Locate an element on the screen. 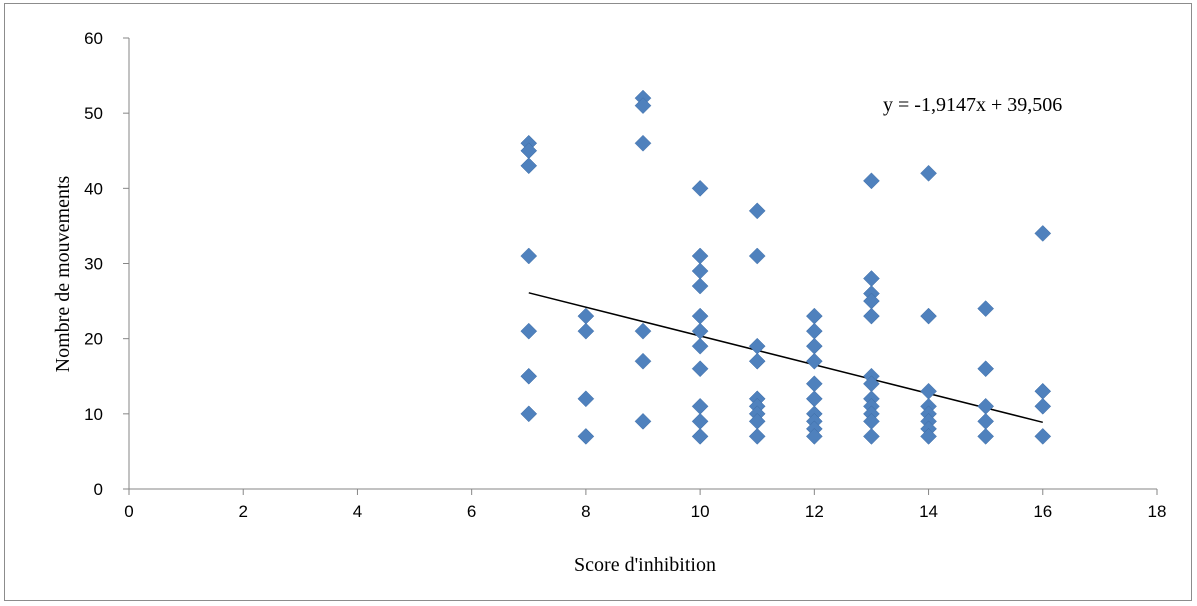 This screenshot has width=1197, height=606. y-axis-ticks: 0 10 20 30 40 50 60 is located at coordinates (106, 264).